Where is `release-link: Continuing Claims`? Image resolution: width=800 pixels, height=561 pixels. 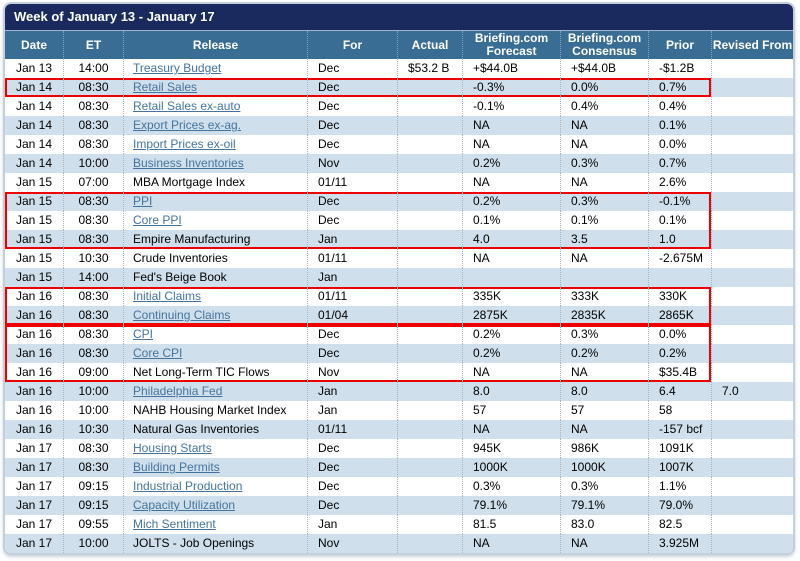
release-link: Continuing Claims is located at coordinates (182, 315).